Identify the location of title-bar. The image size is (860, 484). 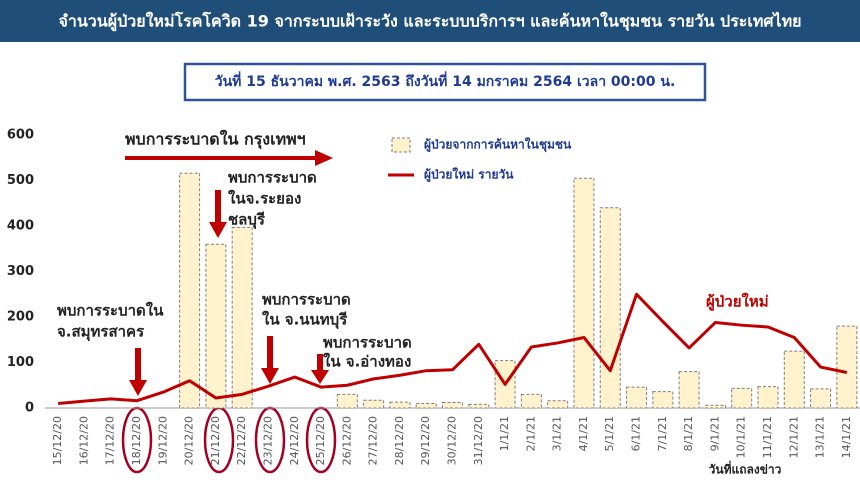
(430, 21).